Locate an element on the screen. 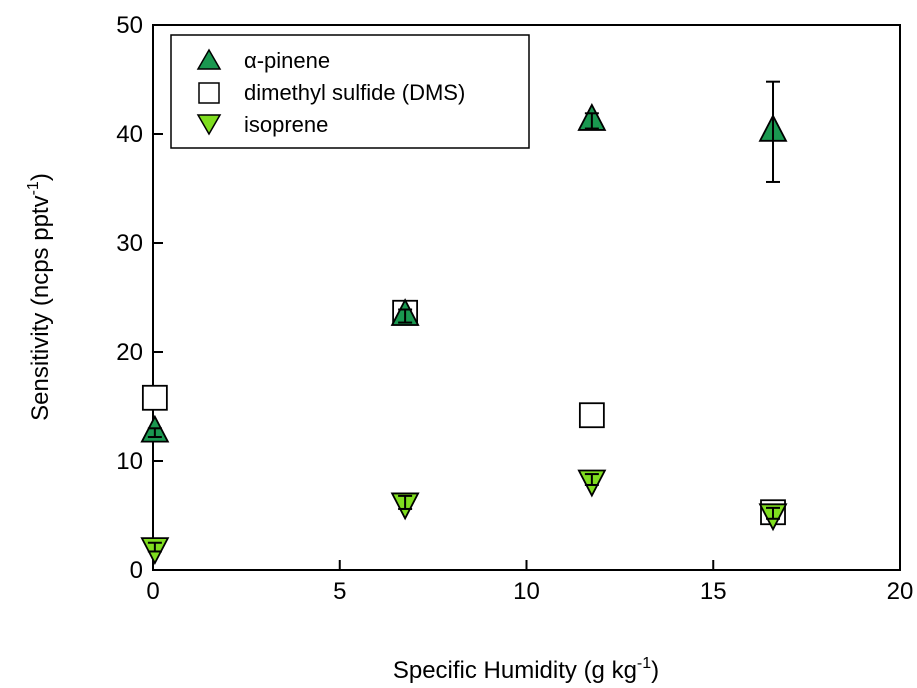 This screenshot has width=917, height=688. legend-marker-dms is located at coordinates (209, 93).